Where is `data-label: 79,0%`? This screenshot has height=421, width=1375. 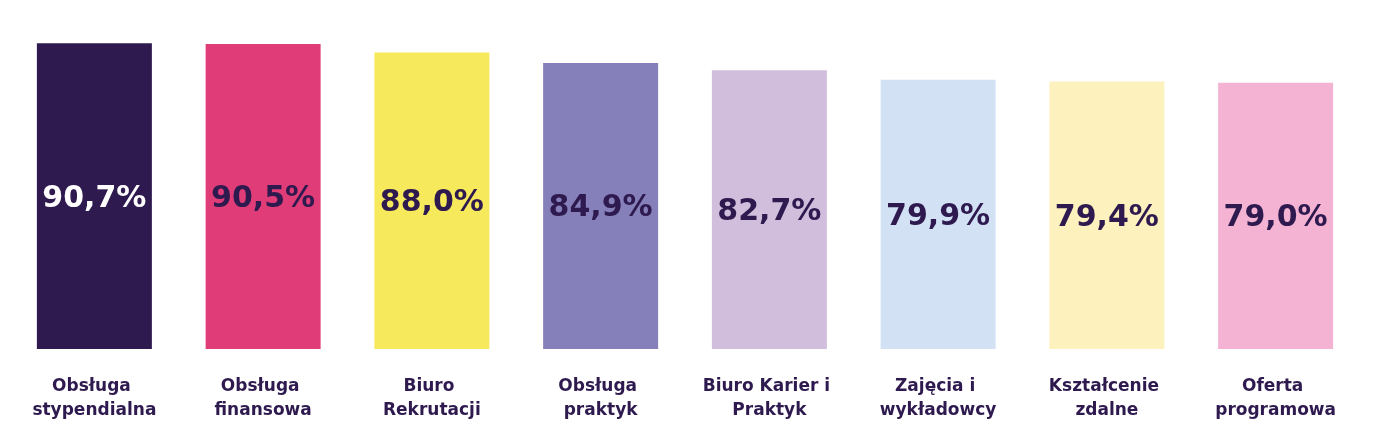
data-label: 79,0% is located at coordinates (1275, 216).